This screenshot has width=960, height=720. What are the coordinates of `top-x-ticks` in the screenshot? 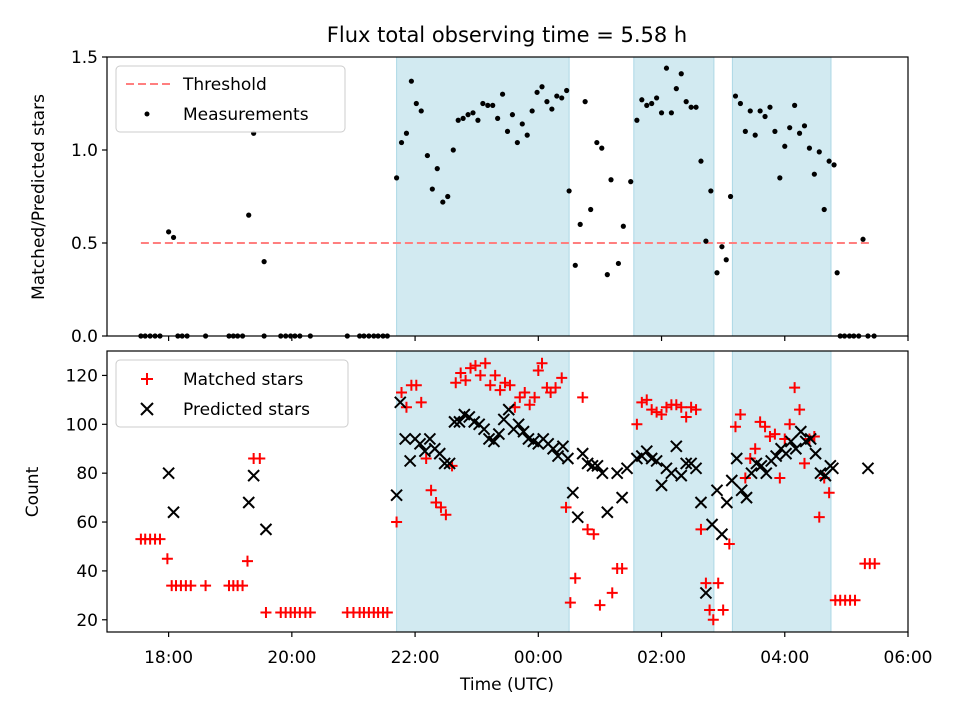 It's located at (538, 338).